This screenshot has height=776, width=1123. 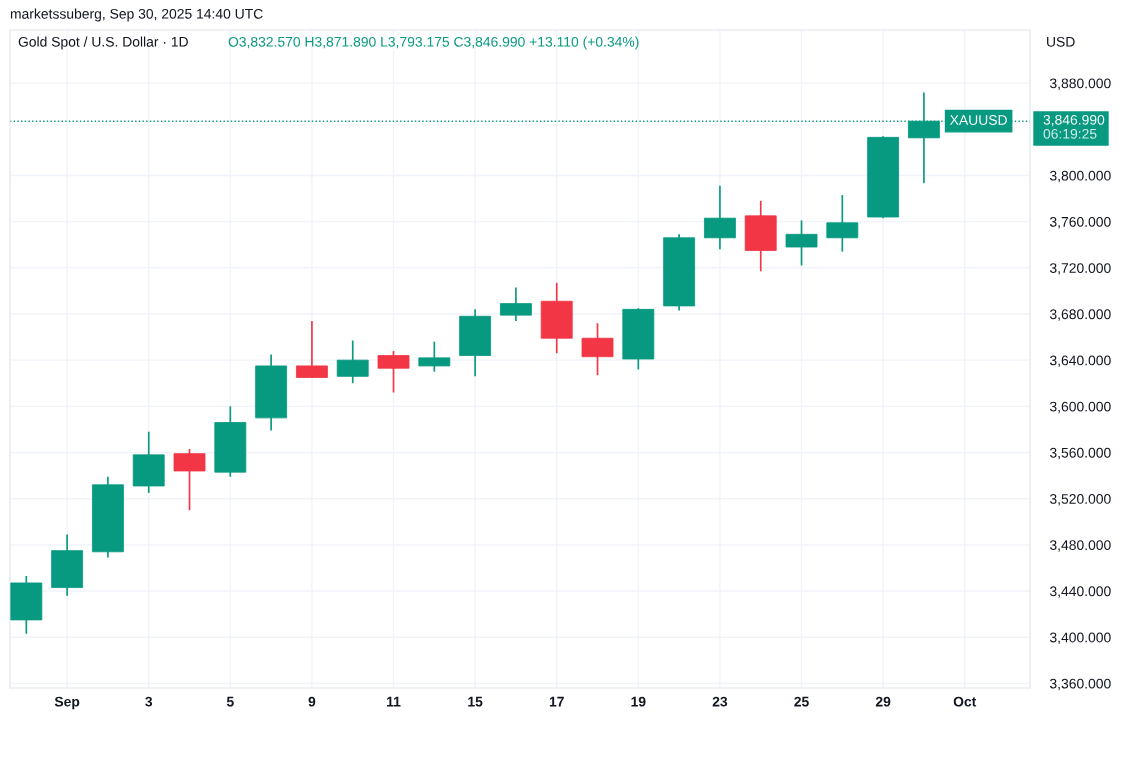 What do you see at coordinates (1080, 176) in the screenshot?
I see `y-tick-label: 3,800.000` at bounding box center [1080, 176].